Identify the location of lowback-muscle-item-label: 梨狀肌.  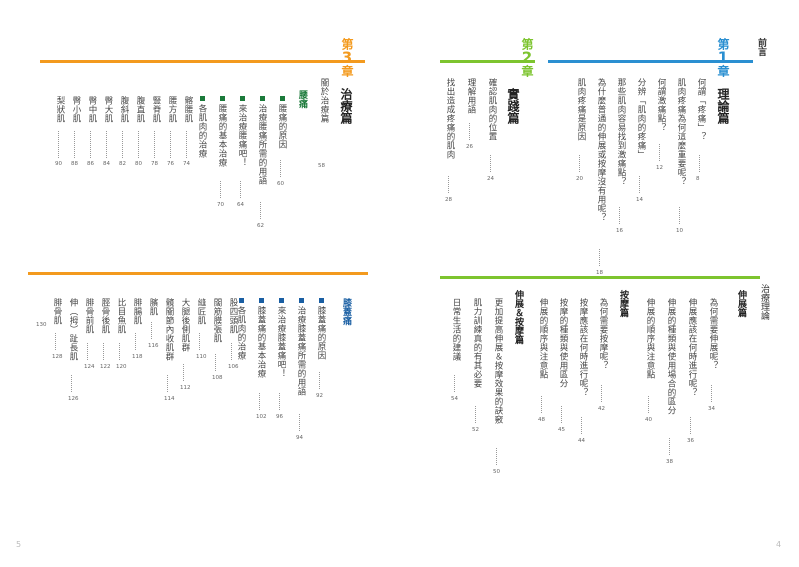
(60, 109).